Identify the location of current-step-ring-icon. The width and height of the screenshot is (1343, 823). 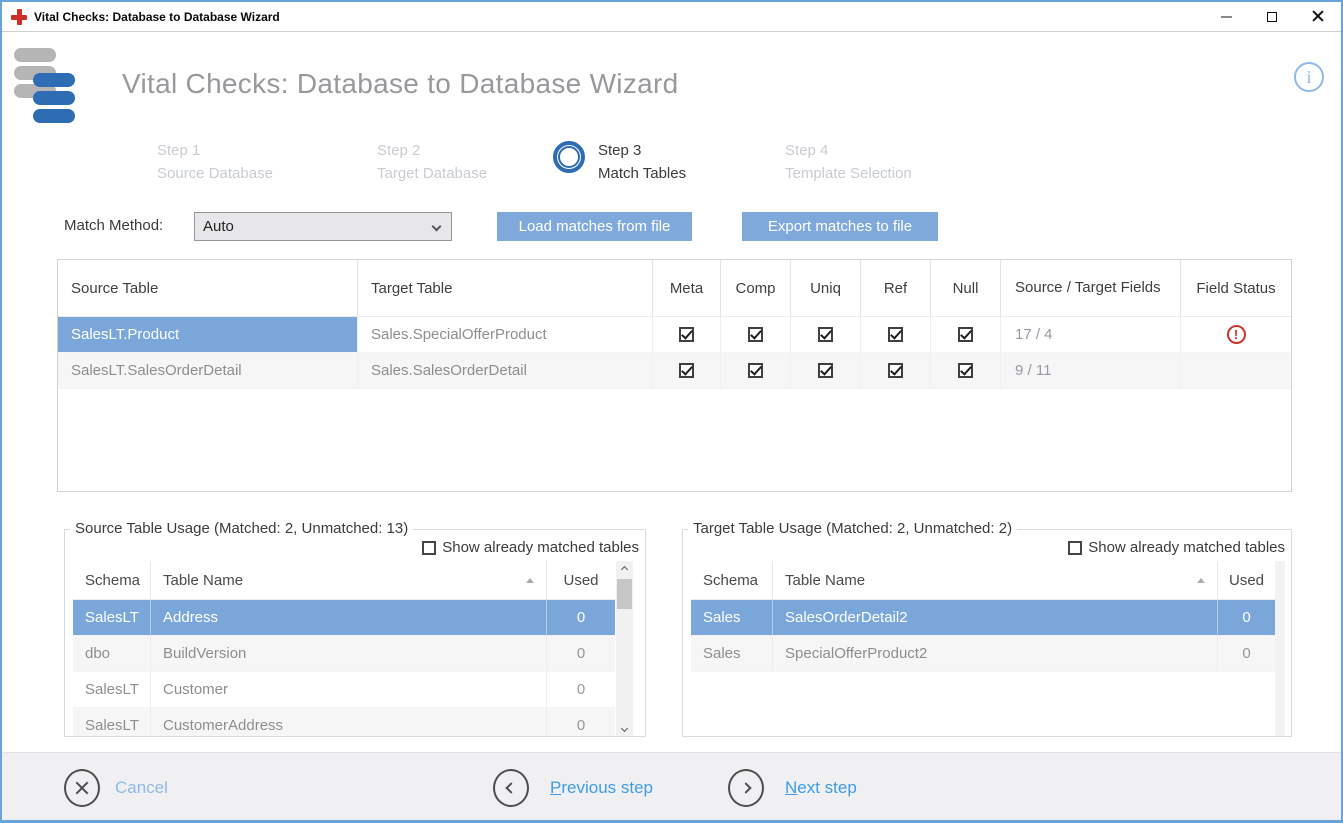
(569, 157).